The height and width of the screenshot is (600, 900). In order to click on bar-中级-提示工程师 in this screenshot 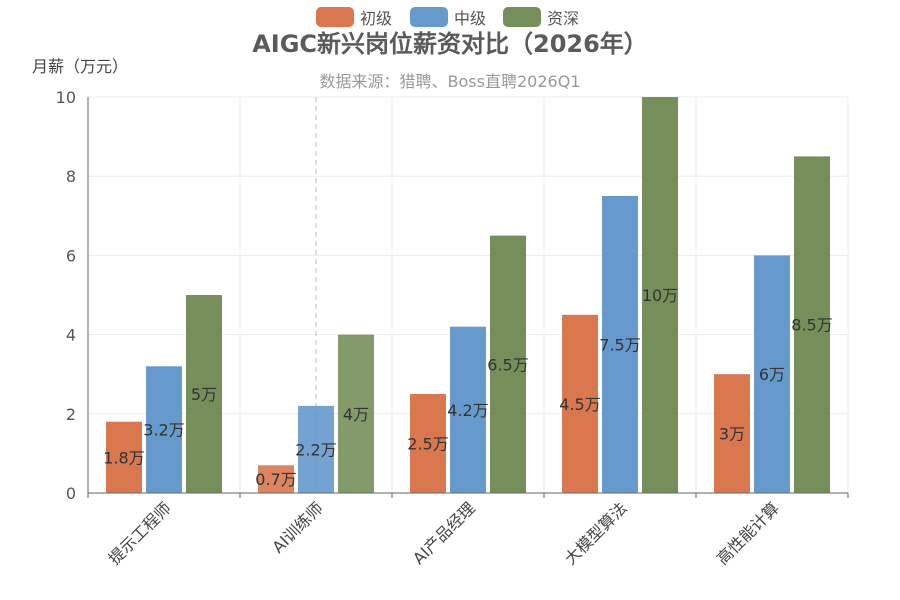, I will do `click(164, 429)`.